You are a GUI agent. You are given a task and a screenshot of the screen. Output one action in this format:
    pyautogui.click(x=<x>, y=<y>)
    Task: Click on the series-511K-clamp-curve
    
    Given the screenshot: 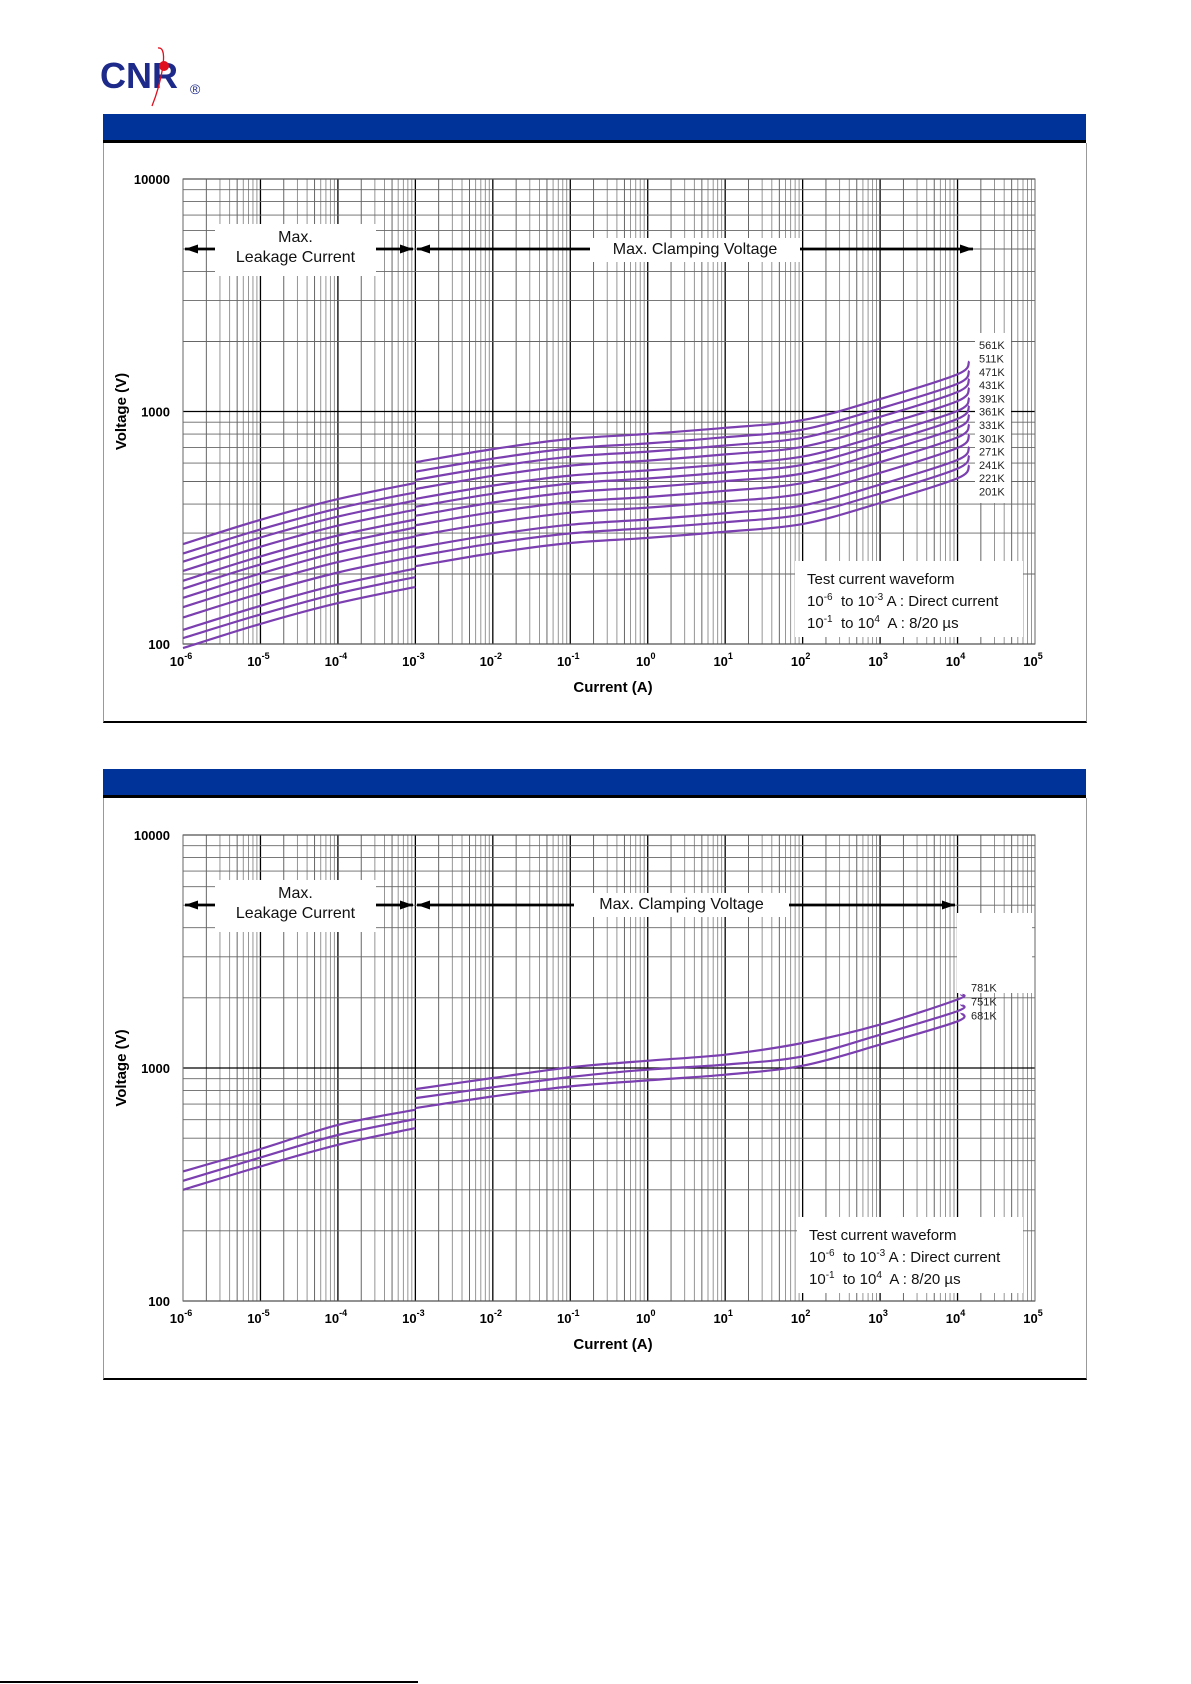 What is the action you would take?
    pyautogui.click(x=693, y=421)
    